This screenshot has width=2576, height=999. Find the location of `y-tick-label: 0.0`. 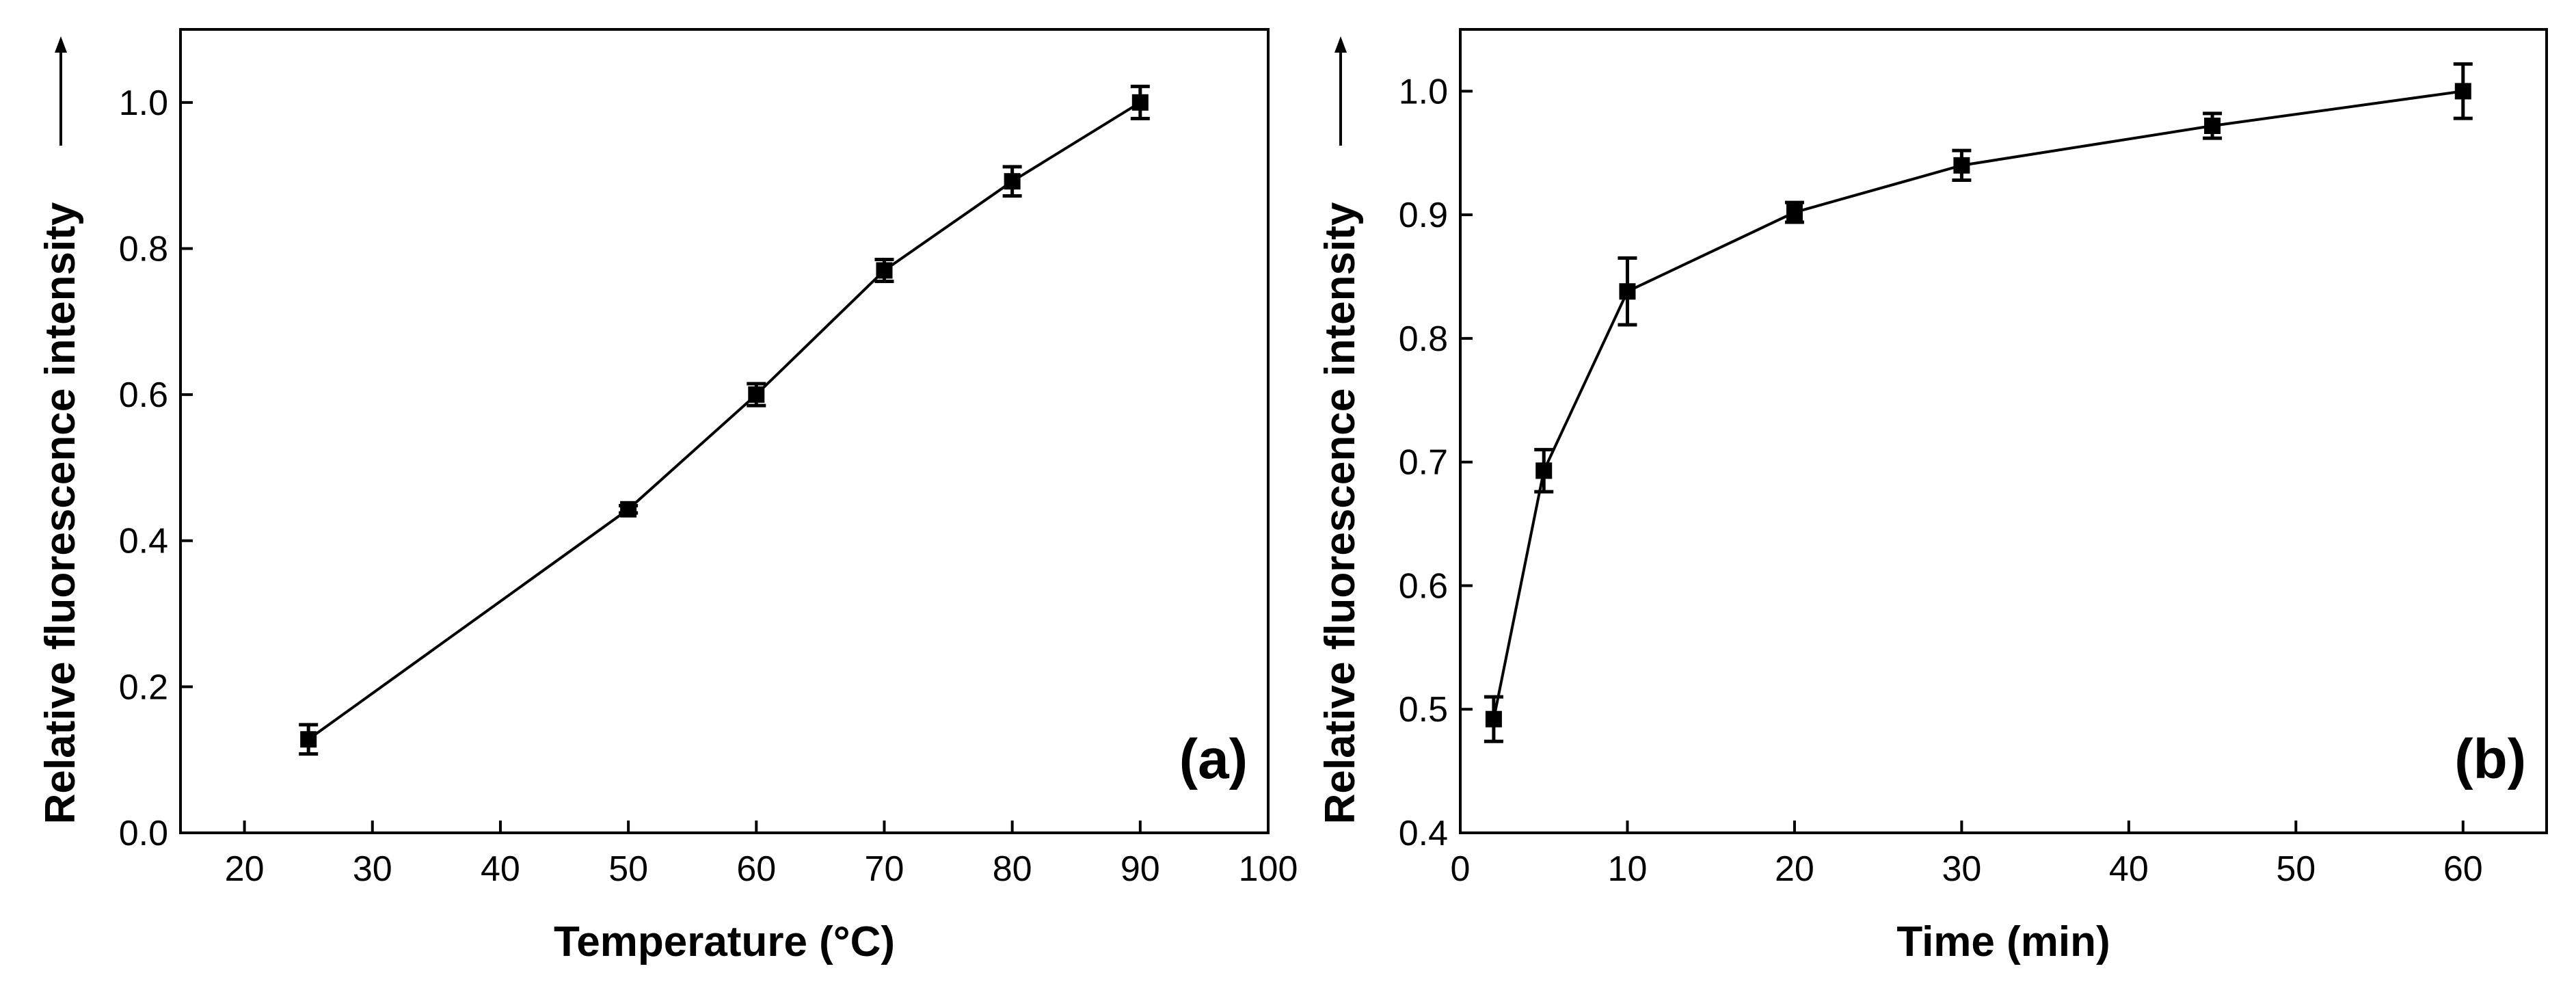

y-tick-label: 0.0 is located at coordinates (143, 833).